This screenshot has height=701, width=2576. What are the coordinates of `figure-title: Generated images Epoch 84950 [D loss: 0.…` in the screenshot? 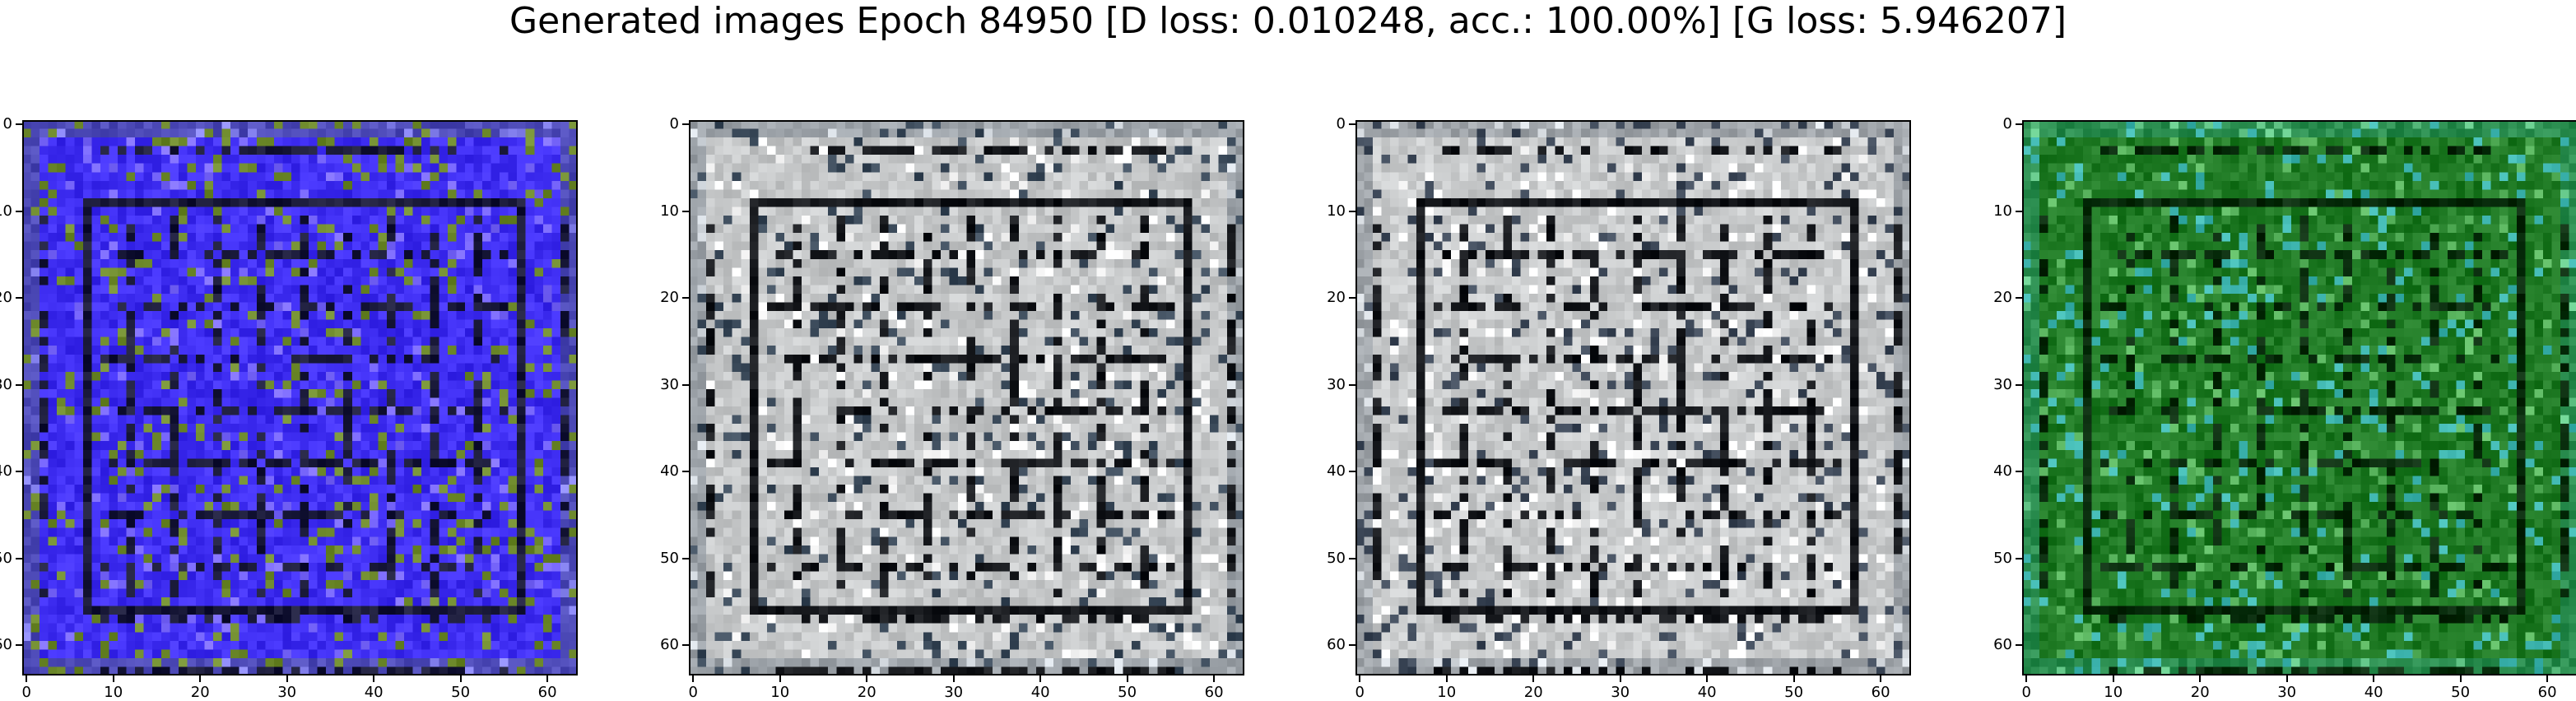 It's located at (1288, 21).